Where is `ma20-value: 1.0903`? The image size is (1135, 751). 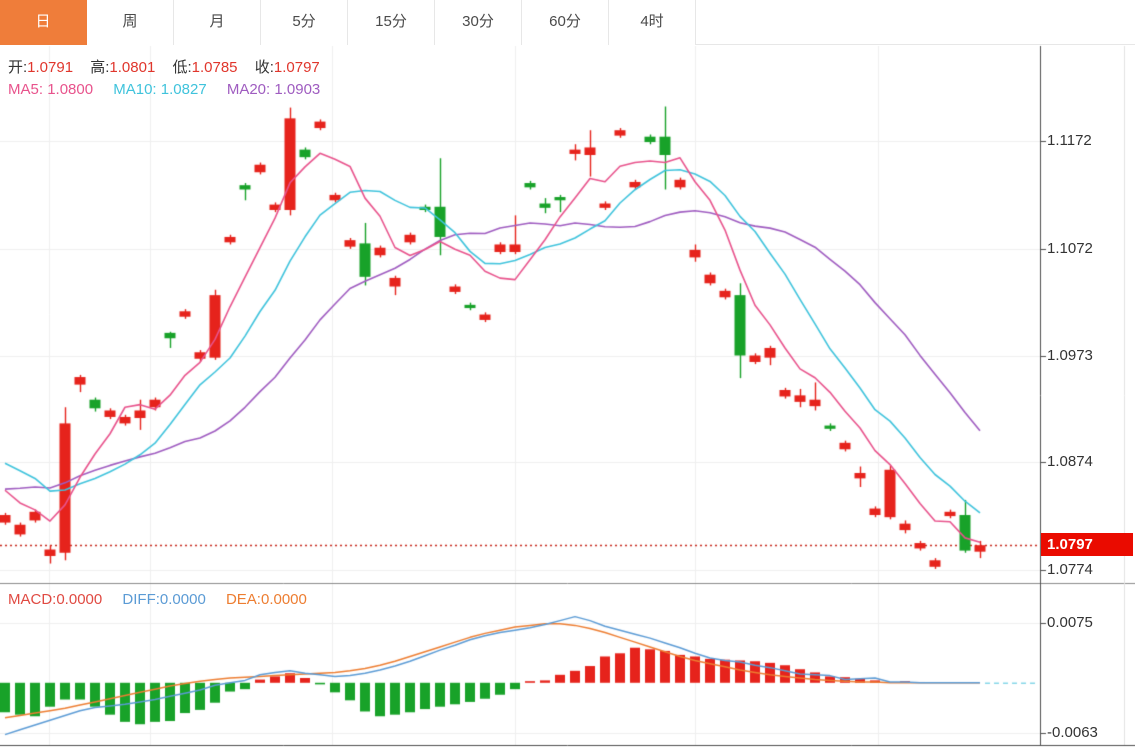 ma20-value: 1.0903 is located at coordinates (297, 89).